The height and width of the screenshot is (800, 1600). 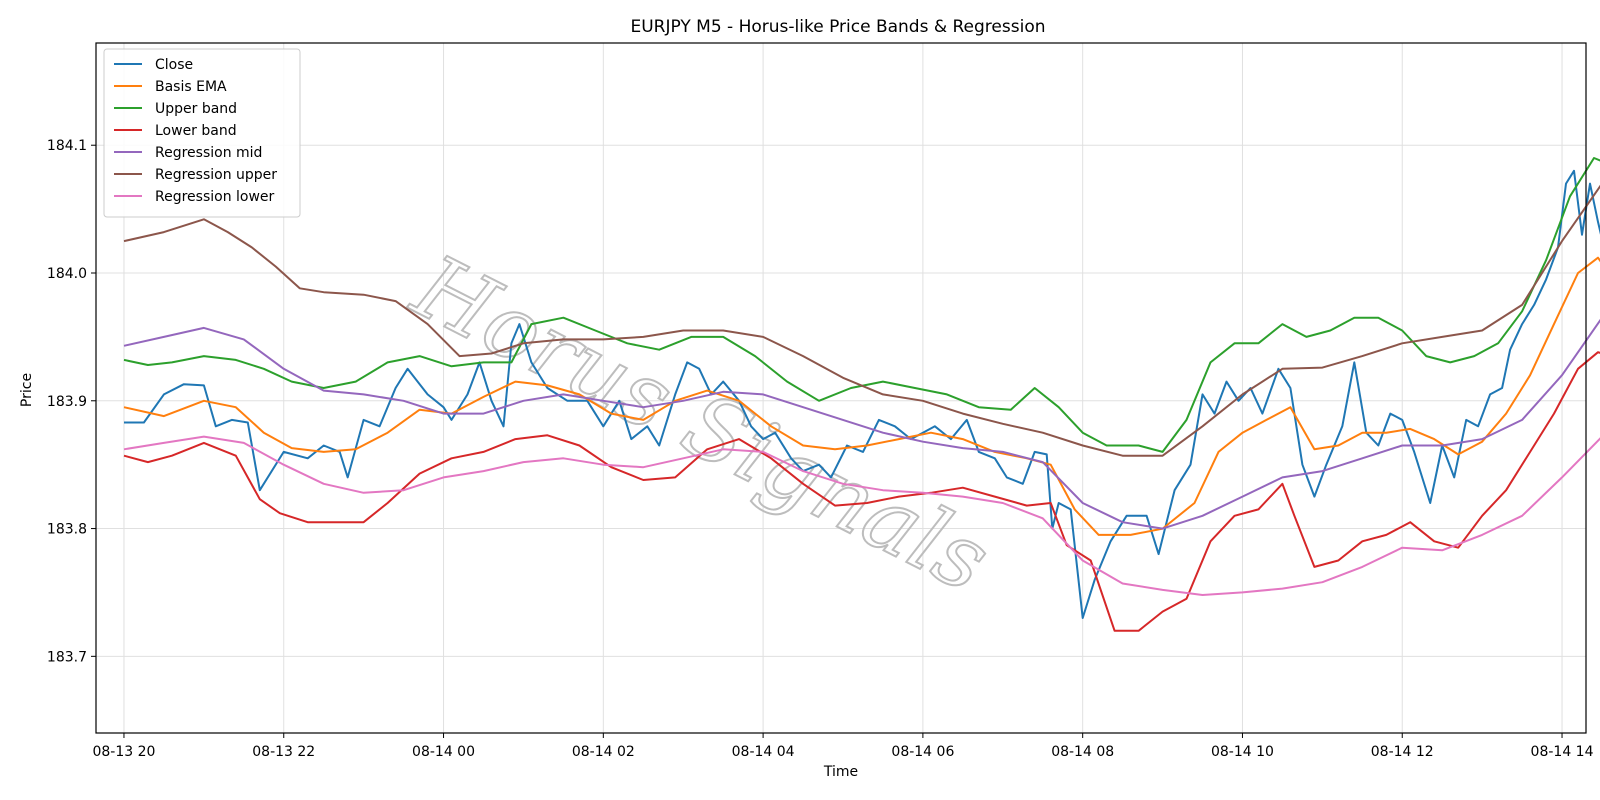 What do you see at coordinates (196, 109) in the screenshot?
I see `legend-entry: Upper band` at bounding box center [196, 109].